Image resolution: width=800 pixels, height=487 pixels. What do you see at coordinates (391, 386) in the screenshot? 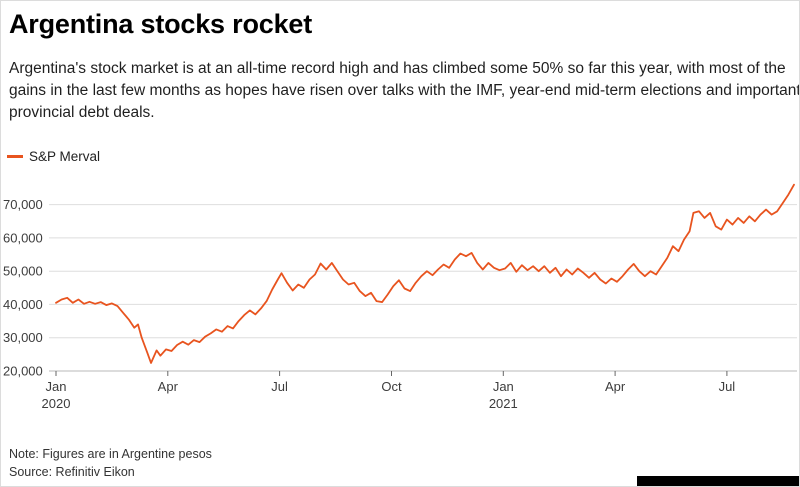
I see `x-tick-label: Oct` at bounding box center [391, 386].